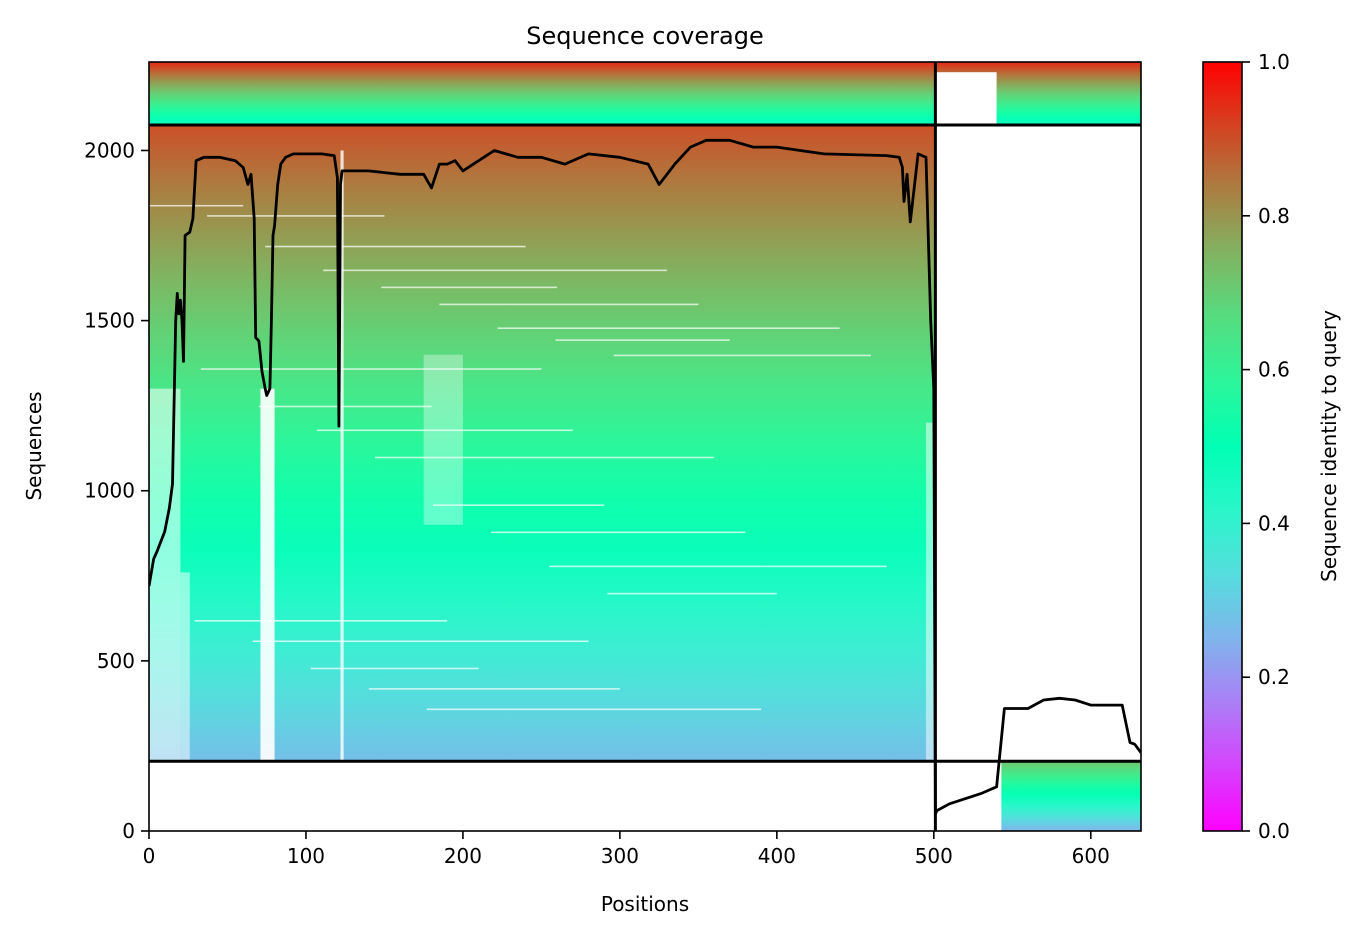 The height and width of the screenshot is (939, 1364). What do you see at coordinates (620, 856) in the screenshot?
I see `x-tick-label: 300` at bounding box center [620, 856].